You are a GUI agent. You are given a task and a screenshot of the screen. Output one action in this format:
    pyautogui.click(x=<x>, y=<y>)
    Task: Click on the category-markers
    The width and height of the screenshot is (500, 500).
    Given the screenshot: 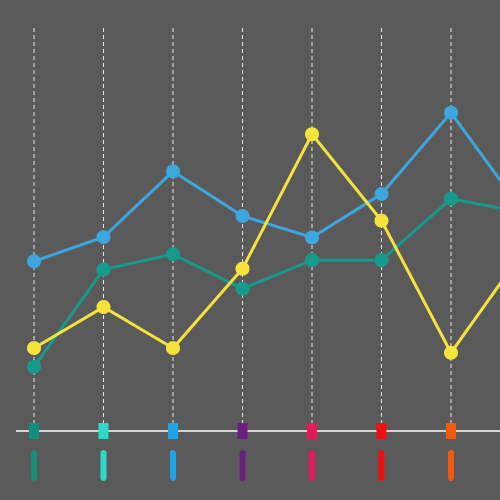 What is the action you would take?
    pyautogui.click(x=242, y=452)
    